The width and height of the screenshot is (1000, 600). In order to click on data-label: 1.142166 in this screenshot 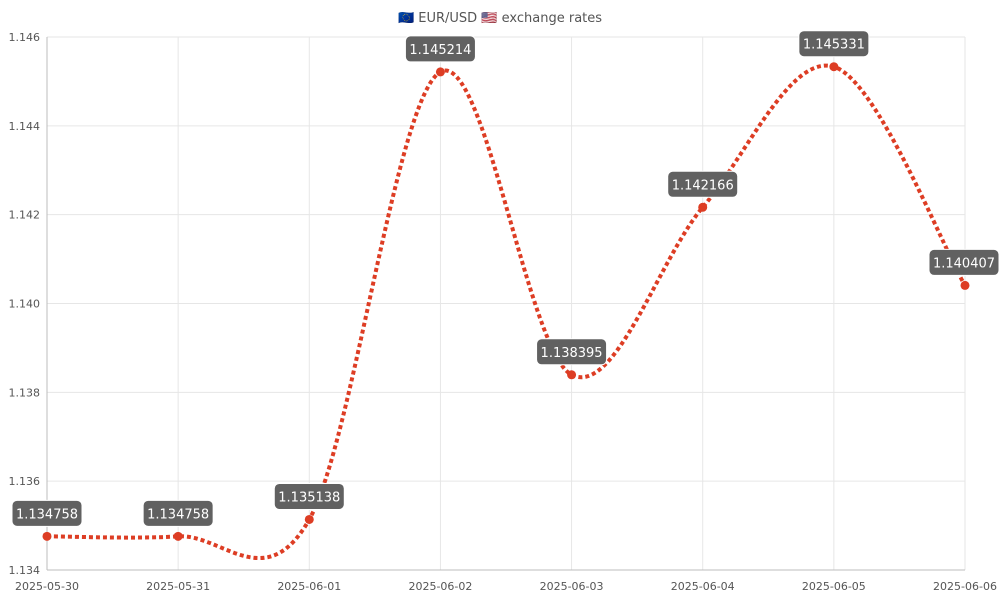, I will do `click(703, 184)`.